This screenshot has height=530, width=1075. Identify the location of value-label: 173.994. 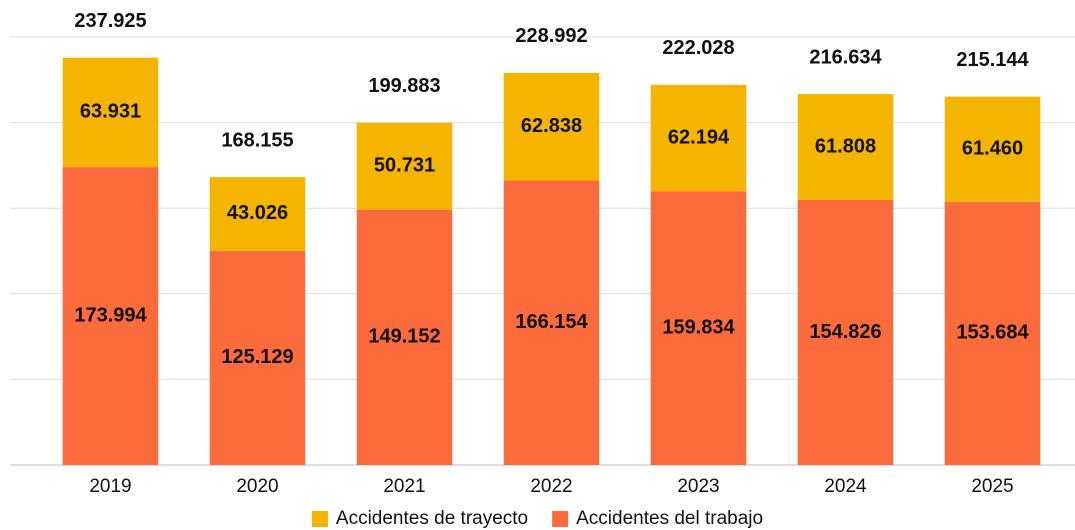
(110, 315).